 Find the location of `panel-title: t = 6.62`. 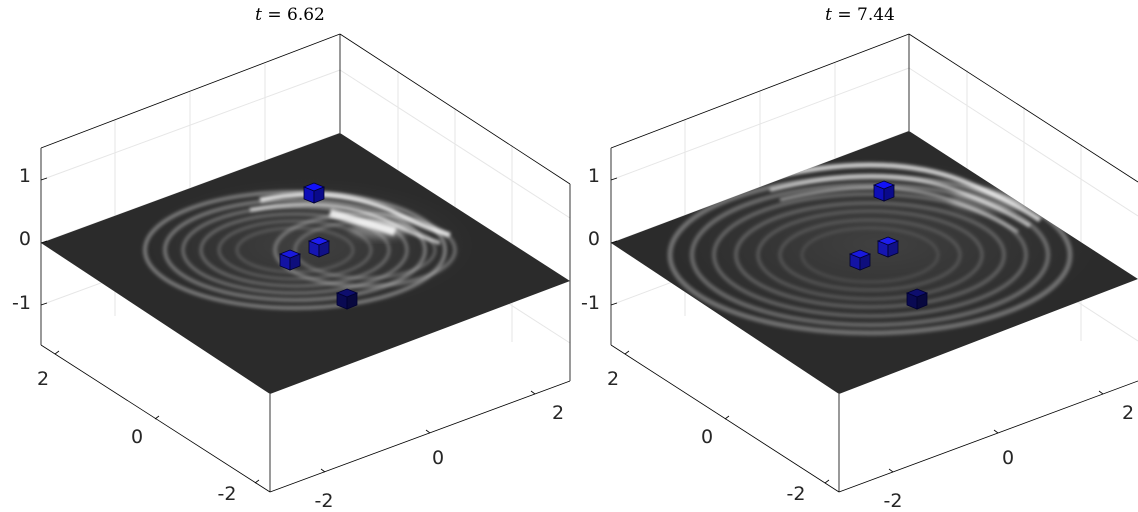

panel-title: t = 6.62 is located at coordinates (290, 15).